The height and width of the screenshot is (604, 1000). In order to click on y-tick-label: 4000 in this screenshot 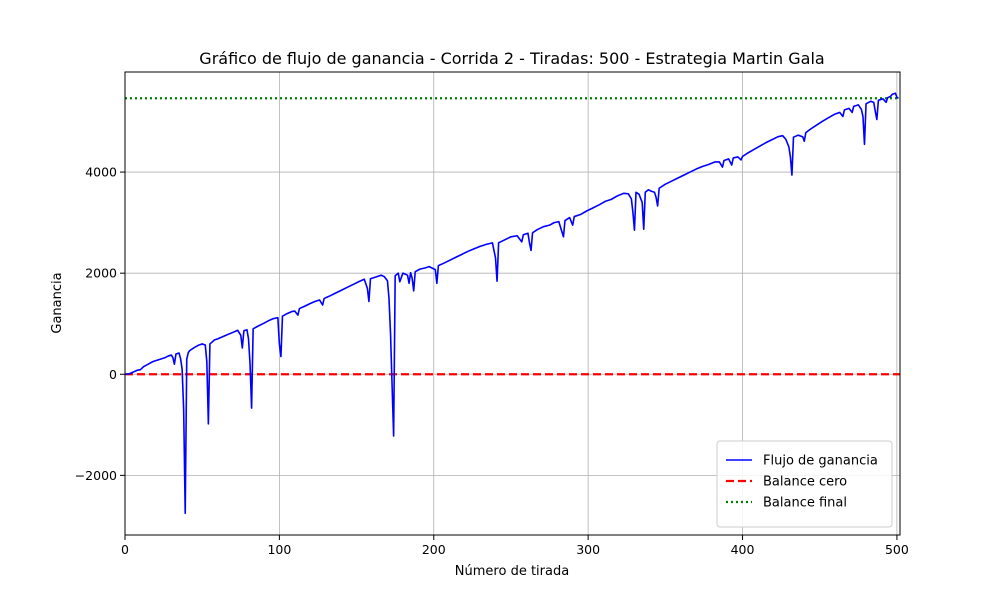, I will do `click(101, 172)`.